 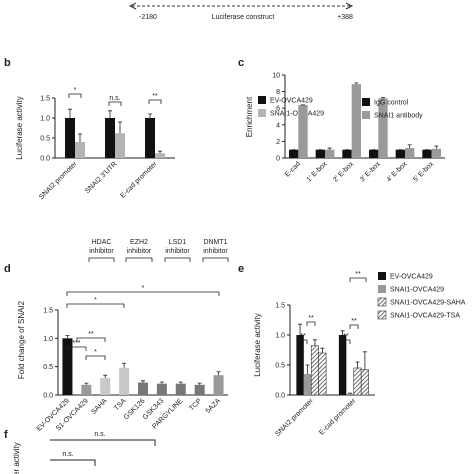 What do you see at coordinates (241, 269) in the screenshot?
I see `panel-label: e` at bounding box center [241, 269].